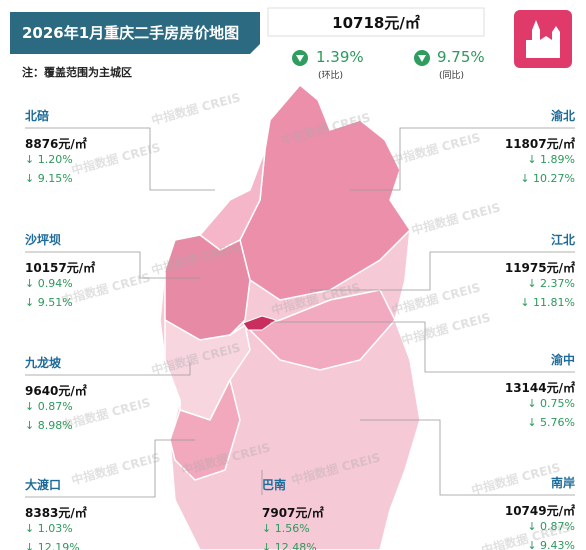  Describe the element at coordinates (551, 283) in the screenshot. I see `district-mom: ↓ 2.37%` at that location.